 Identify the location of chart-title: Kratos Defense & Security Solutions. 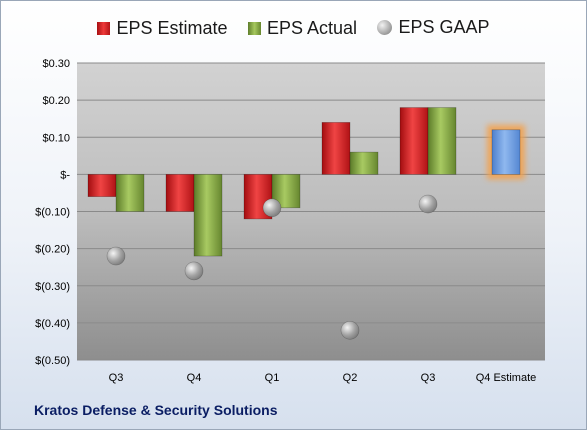
(156, 410).